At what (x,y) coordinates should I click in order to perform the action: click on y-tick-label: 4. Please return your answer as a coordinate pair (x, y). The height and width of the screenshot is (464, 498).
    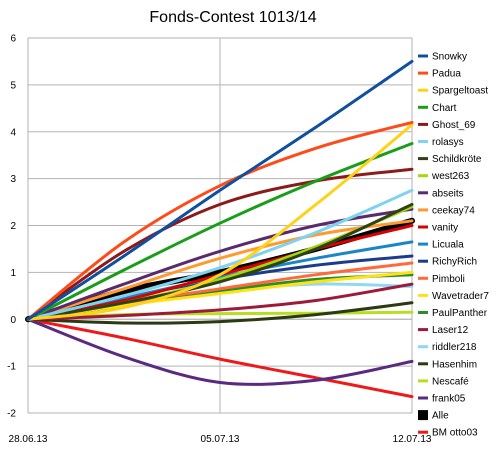
    Looking at the image, I should click on (13, 132).